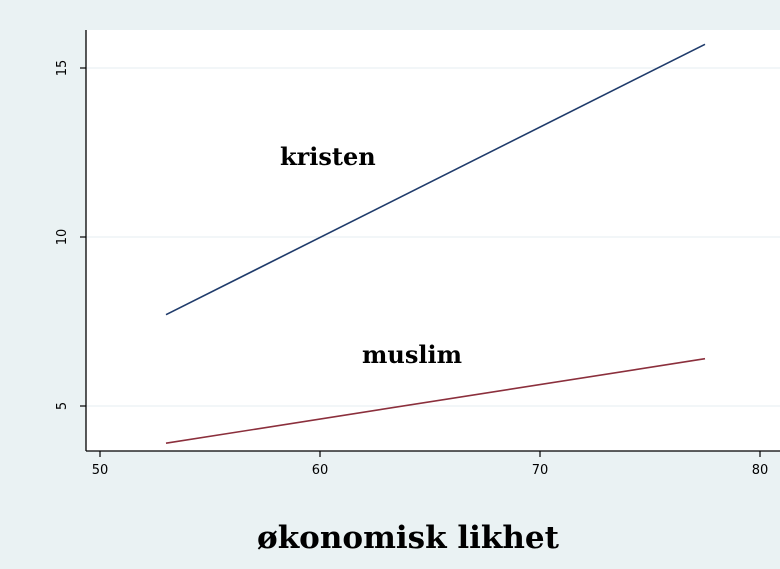 This screenshot has height=569, width=780. I want to click on y-tick-label-5: 5, so click(62, 406).